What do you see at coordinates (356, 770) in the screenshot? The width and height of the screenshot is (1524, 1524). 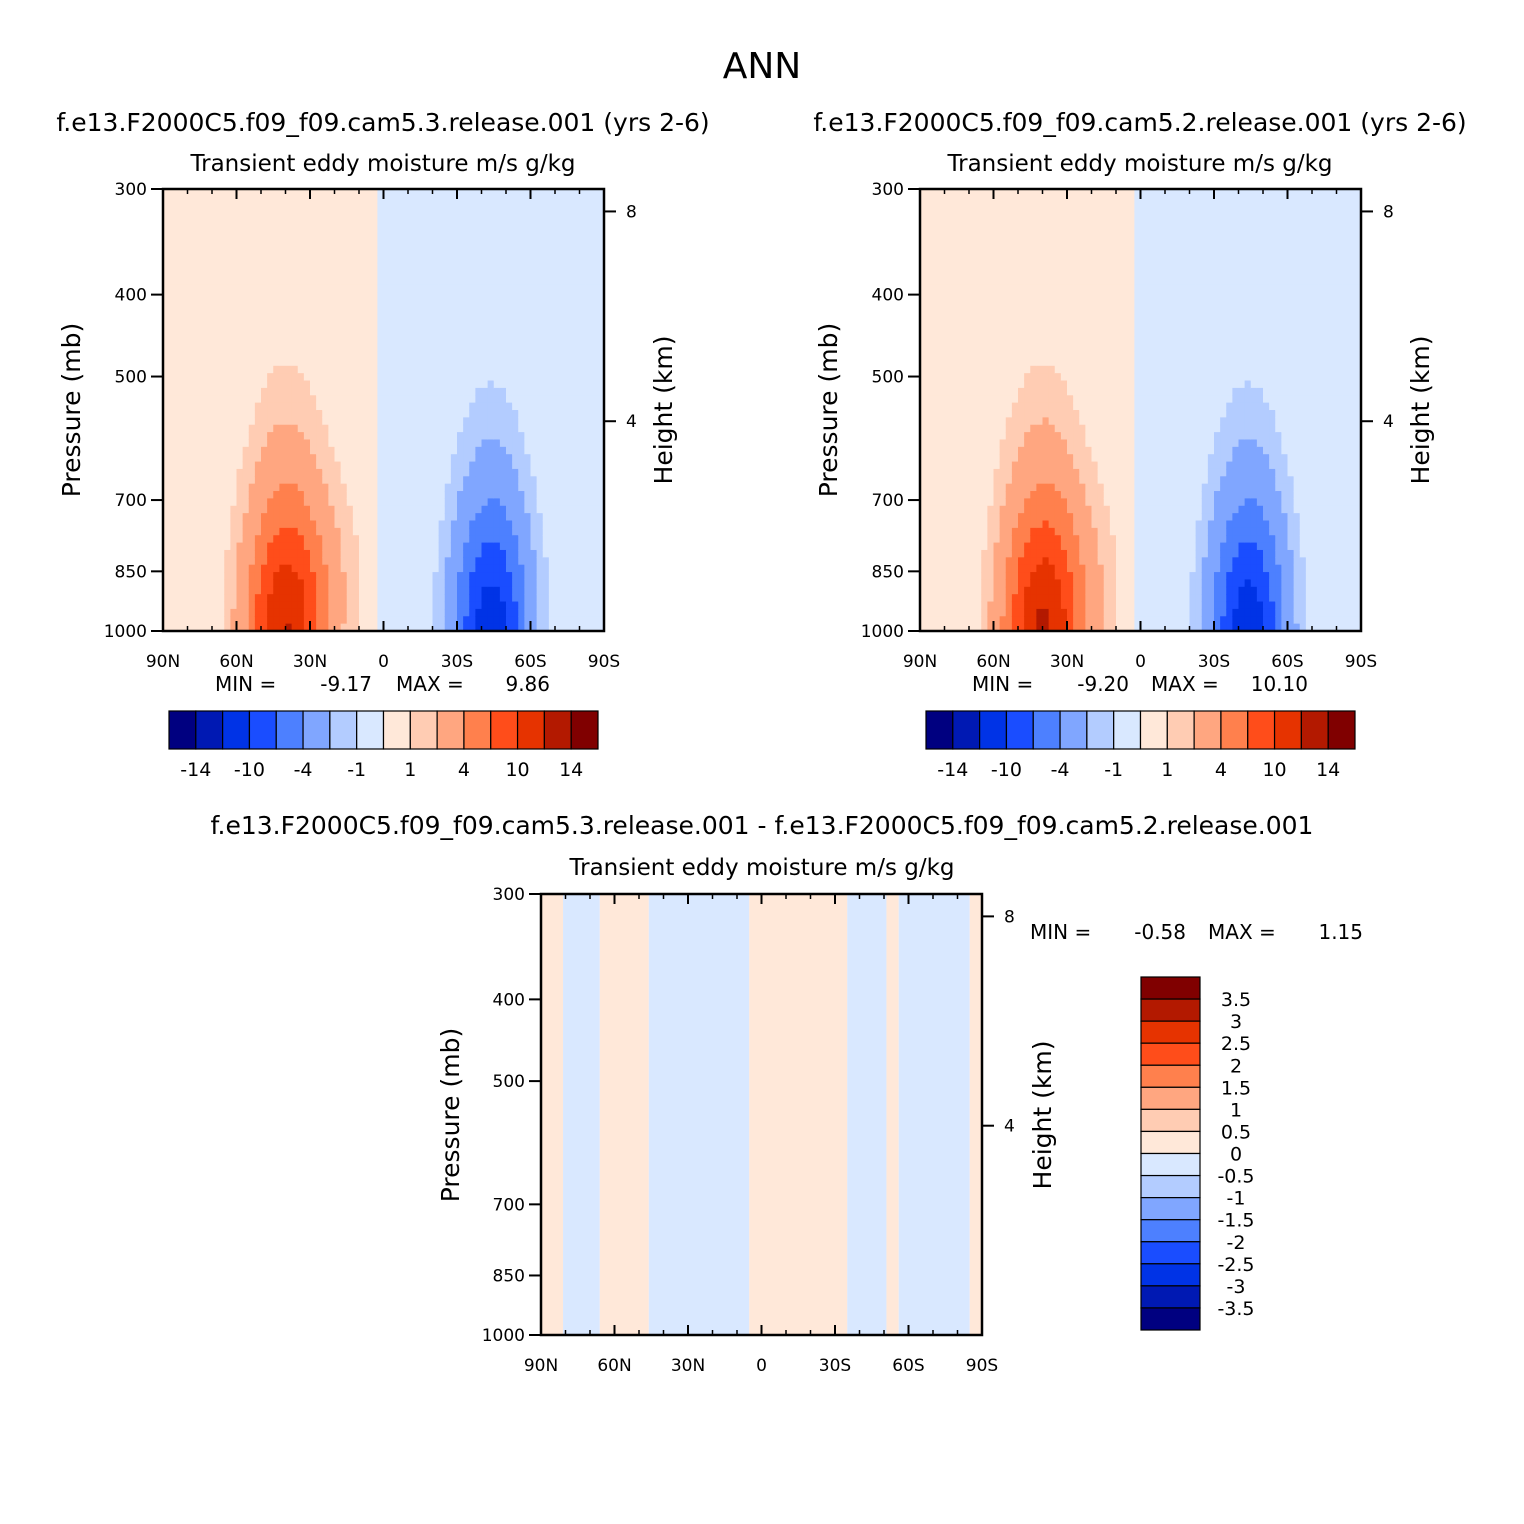 I see `colorbar-label: -1` at bounding box center [356, 770].